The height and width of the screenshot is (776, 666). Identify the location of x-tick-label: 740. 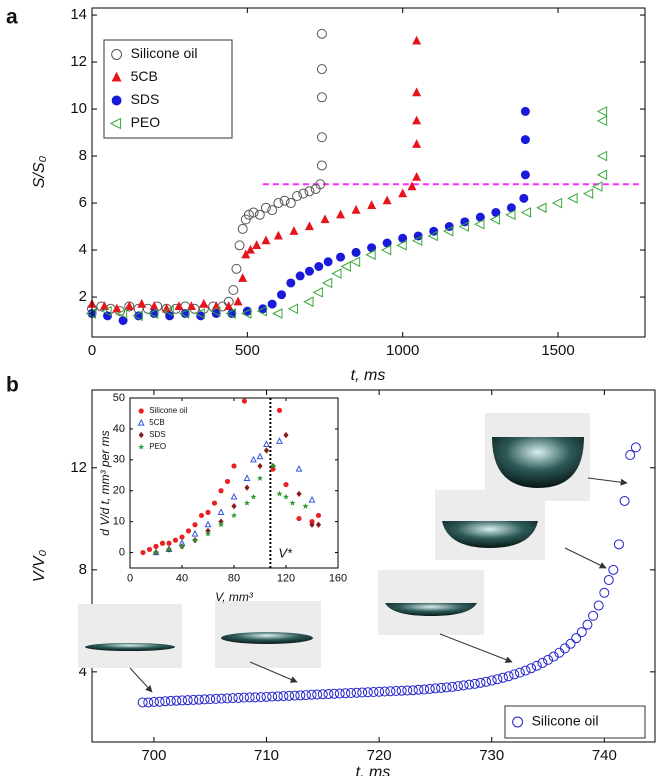
(604, 755).